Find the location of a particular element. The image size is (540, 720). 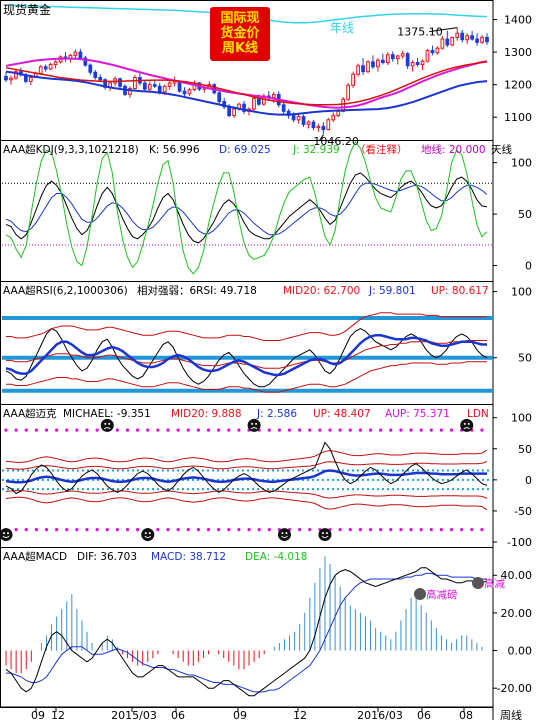

indicator-readout: 天线 is located at coordinates (501, 149).